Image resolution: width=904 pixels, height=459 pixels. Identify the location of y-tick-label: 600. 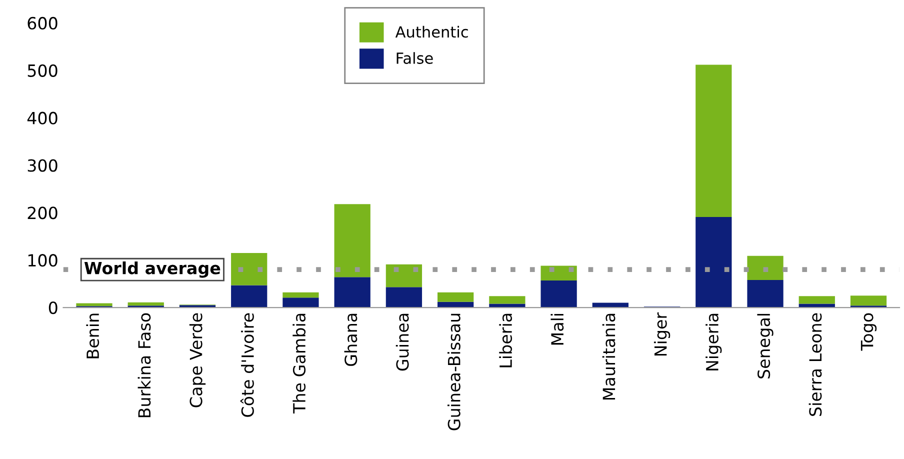
(43, 23).